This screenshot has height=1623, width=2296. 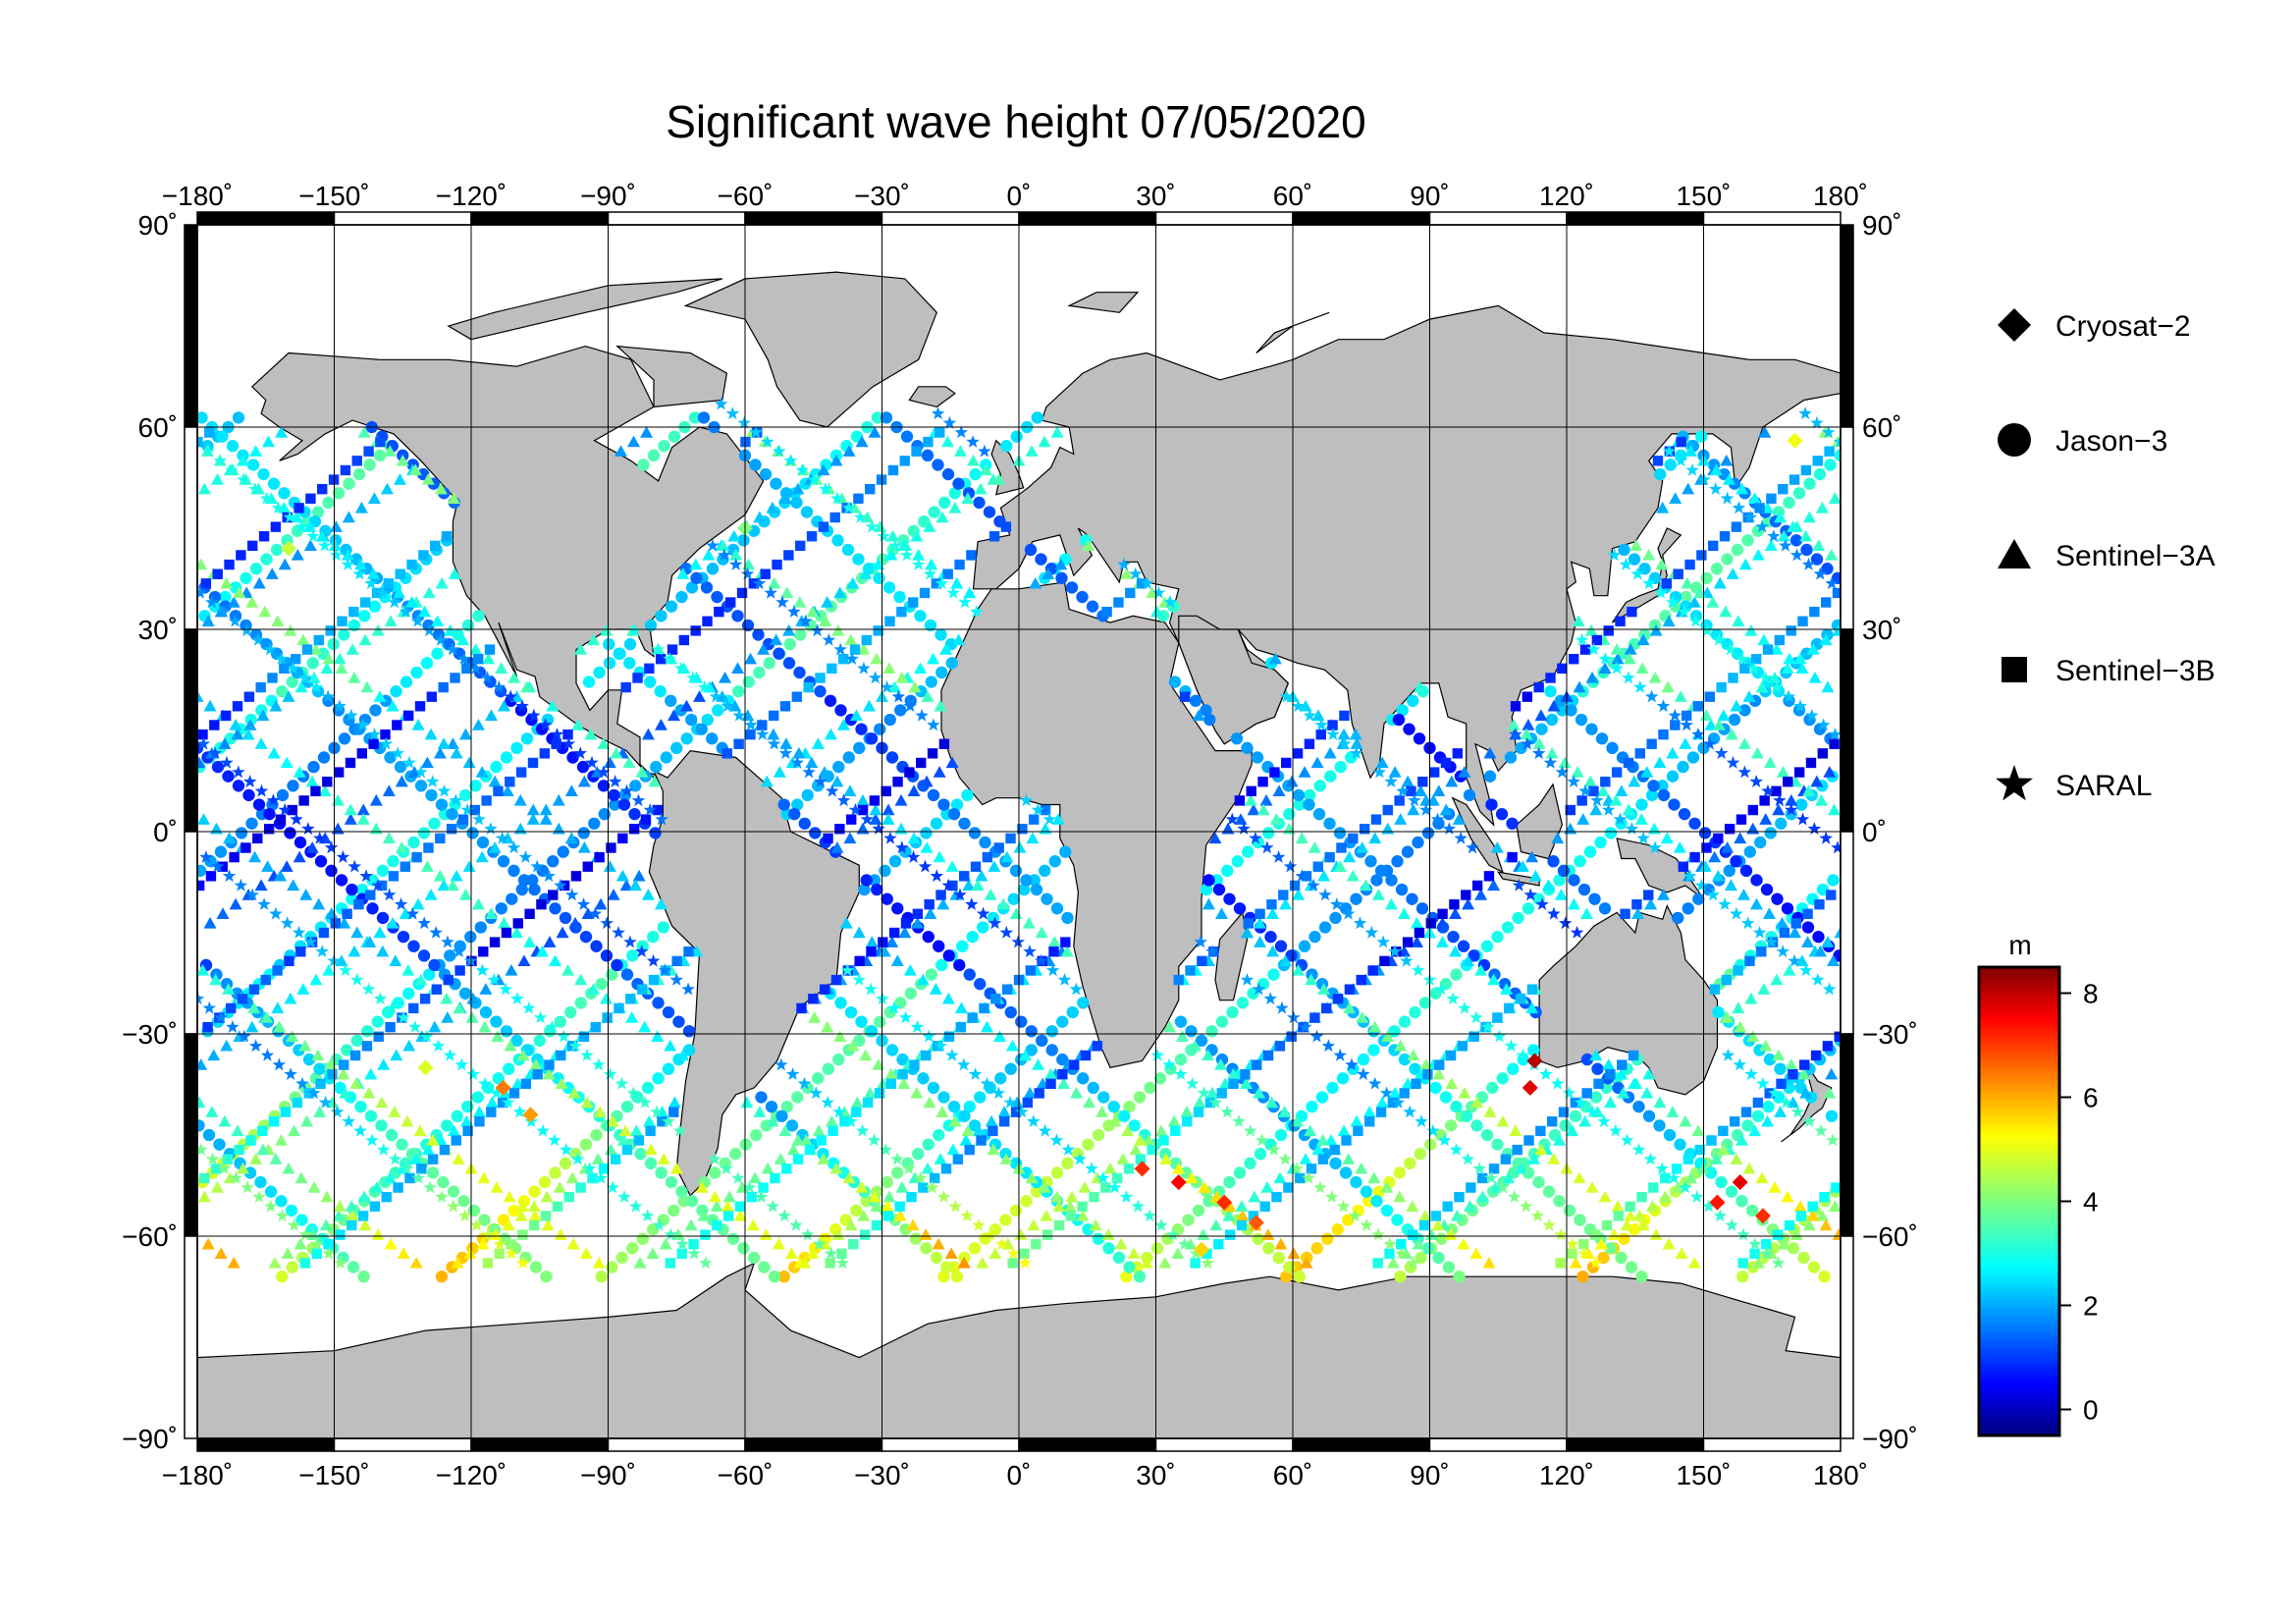 I want to click on x-tick-label-top: 180˚, so click(x=1841, y=196).